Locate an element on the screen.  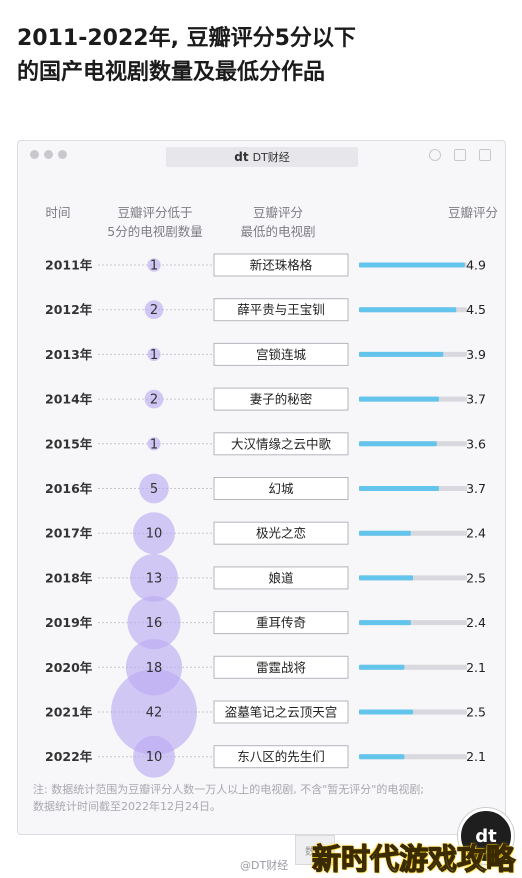
footer-note-line-1: 注: 数据统计范围为豆瓣评分人数一万人以上的电视剧, 不含"暂无评分"的电视剧; is located at coordinates (229, 789).